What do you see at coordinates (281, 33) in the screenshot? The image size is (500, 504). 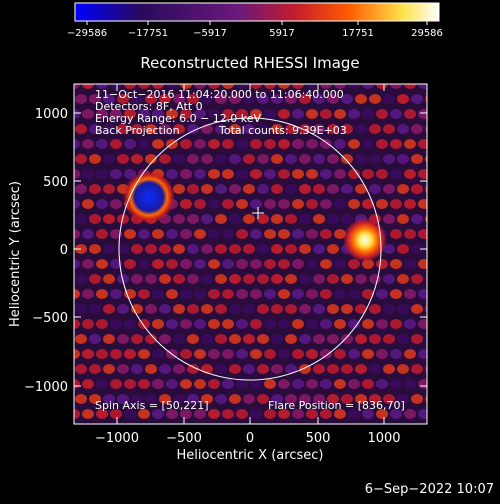 I see `colorbar-tick-label: 5917` at bounding box center [281, 33].